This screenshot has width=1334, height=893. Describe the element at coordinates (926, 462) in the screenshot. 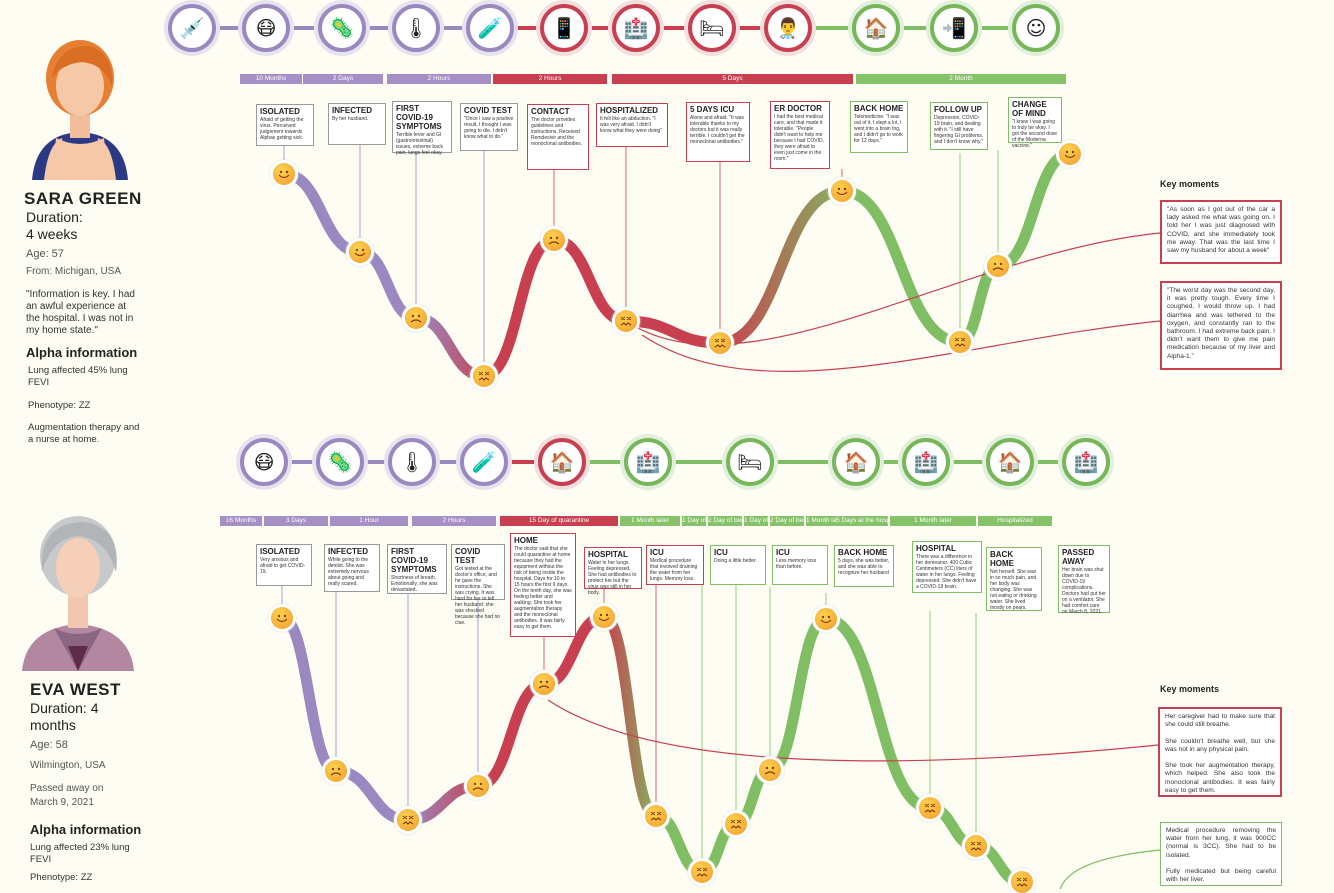

I see `hospital-icon: 🏥` at that location.